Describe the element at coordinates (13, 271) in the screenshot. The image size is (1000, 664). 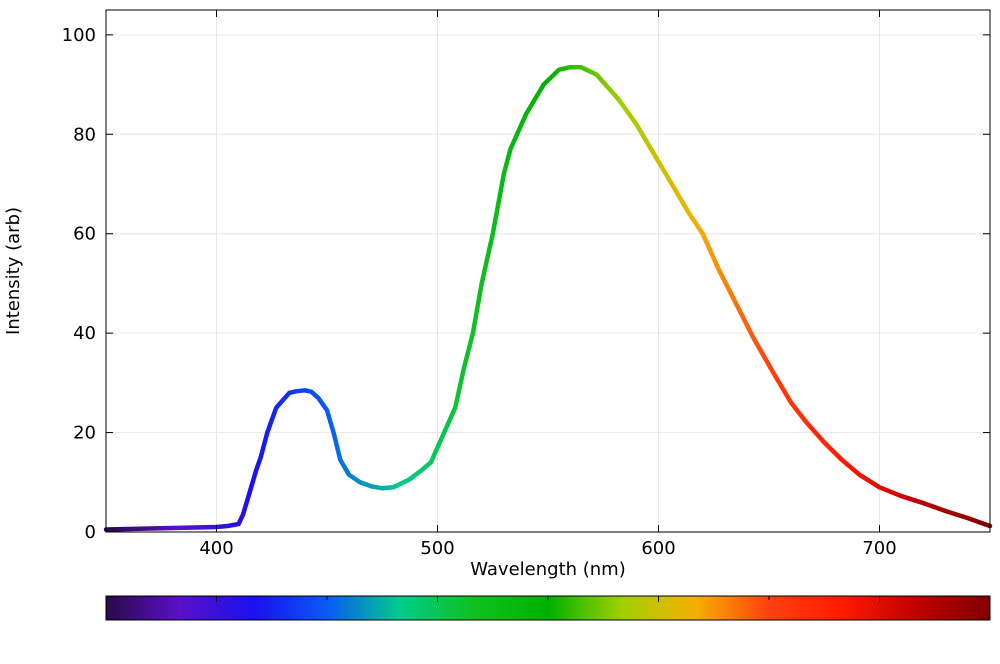
I see `y-axis-label: Intensity (arb)` at that location.